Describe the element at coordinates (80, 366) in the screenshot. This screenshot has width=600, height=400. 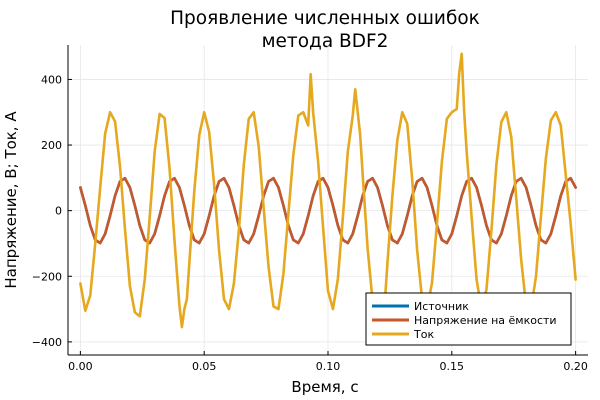
I see `x-tick-label-0: 0.00` at that location.